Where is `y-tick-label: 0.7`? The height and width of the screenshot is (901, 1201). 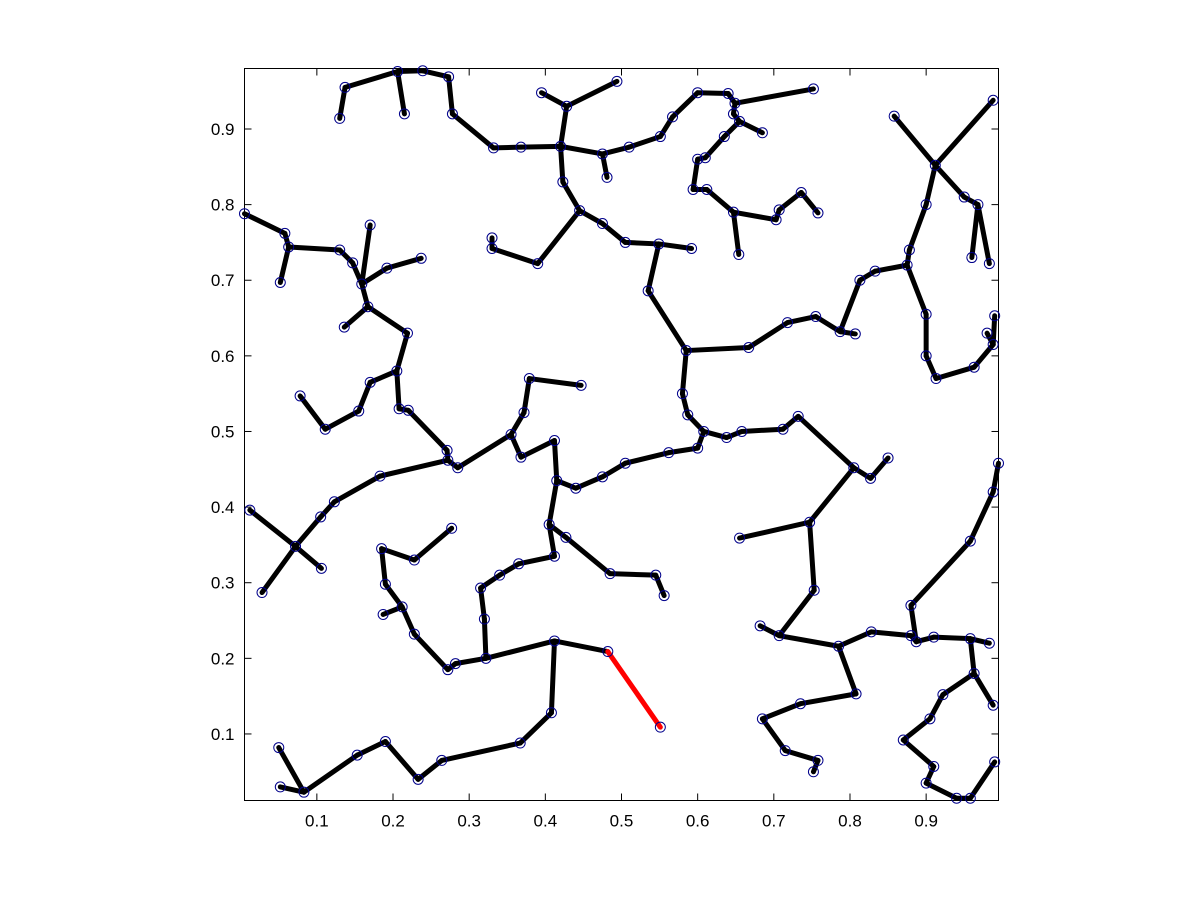
y-tick-label: 0.7 is located at coordinates (223, 280).